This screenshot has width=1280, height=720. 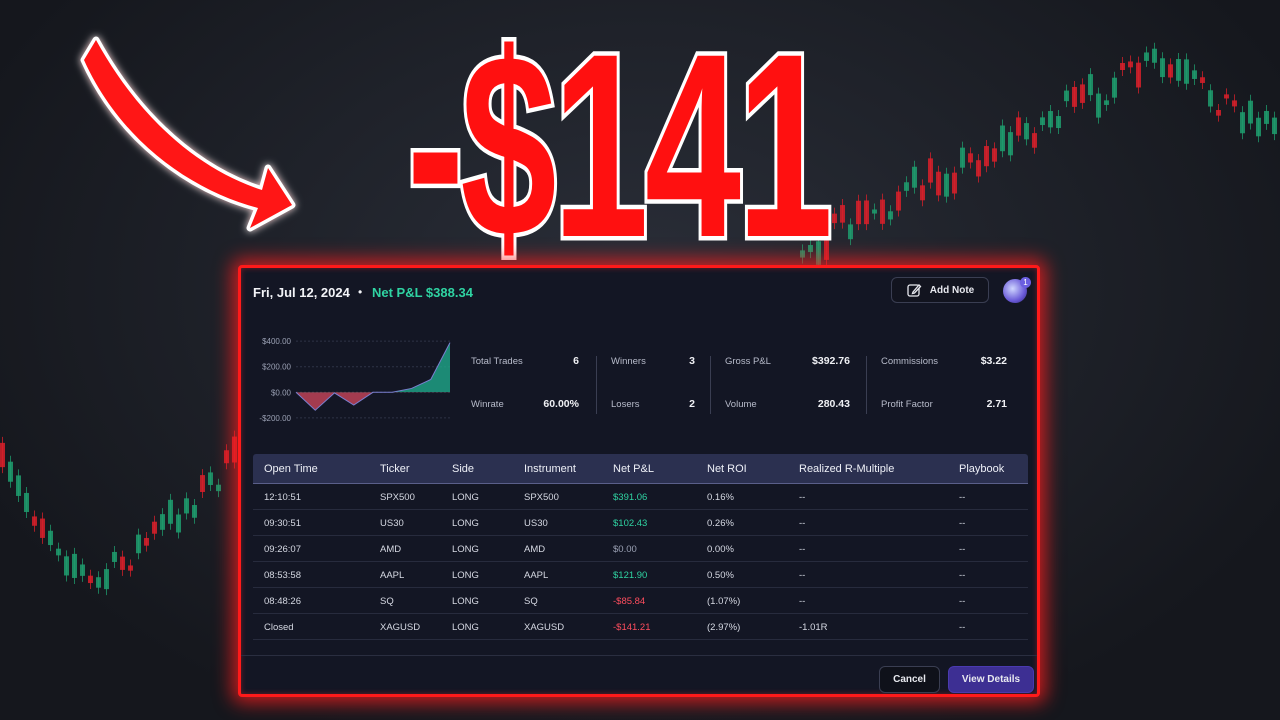 I want to click on add-note-button: Add Note, so click(x=940, y=290).